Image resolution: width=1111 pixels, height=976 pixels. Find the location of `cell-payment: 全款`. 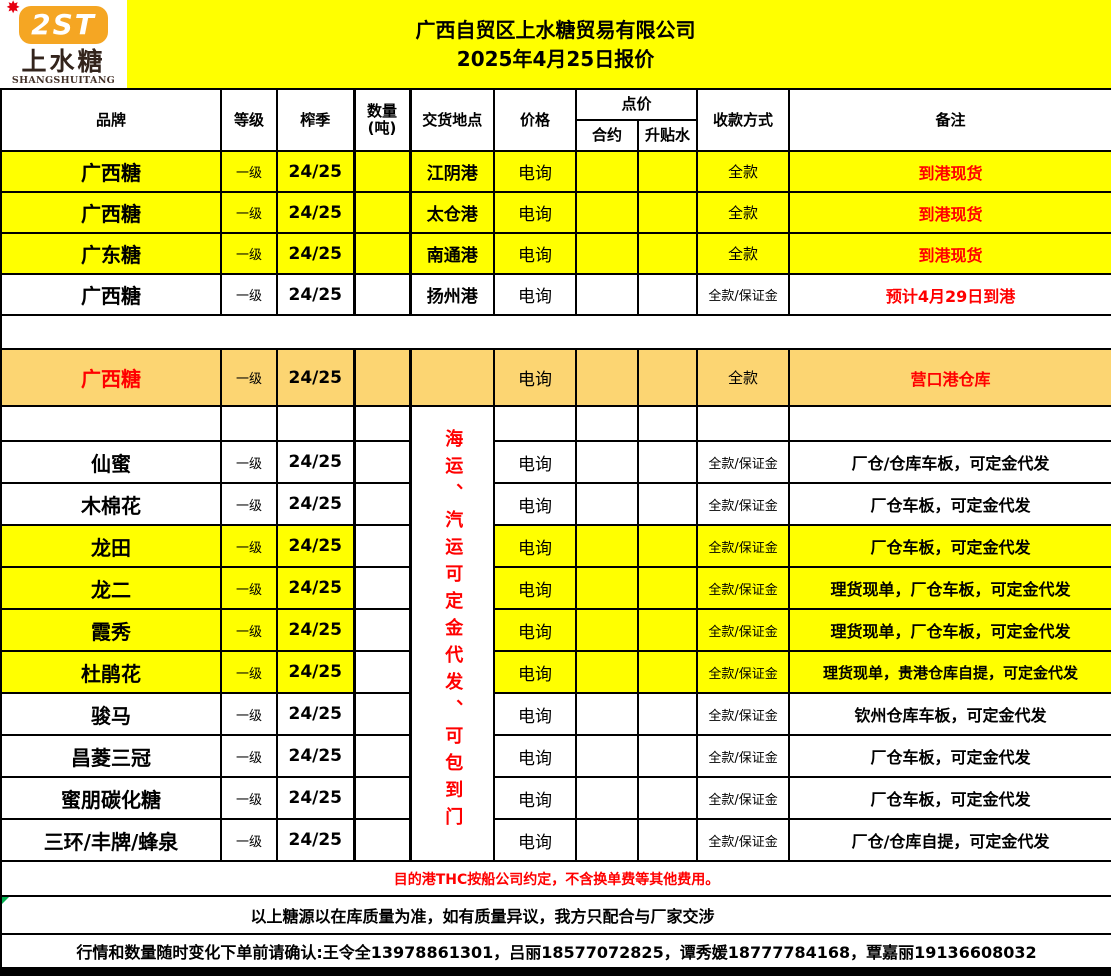

cell-payment: 全款 is located at coordinates (743, 212).